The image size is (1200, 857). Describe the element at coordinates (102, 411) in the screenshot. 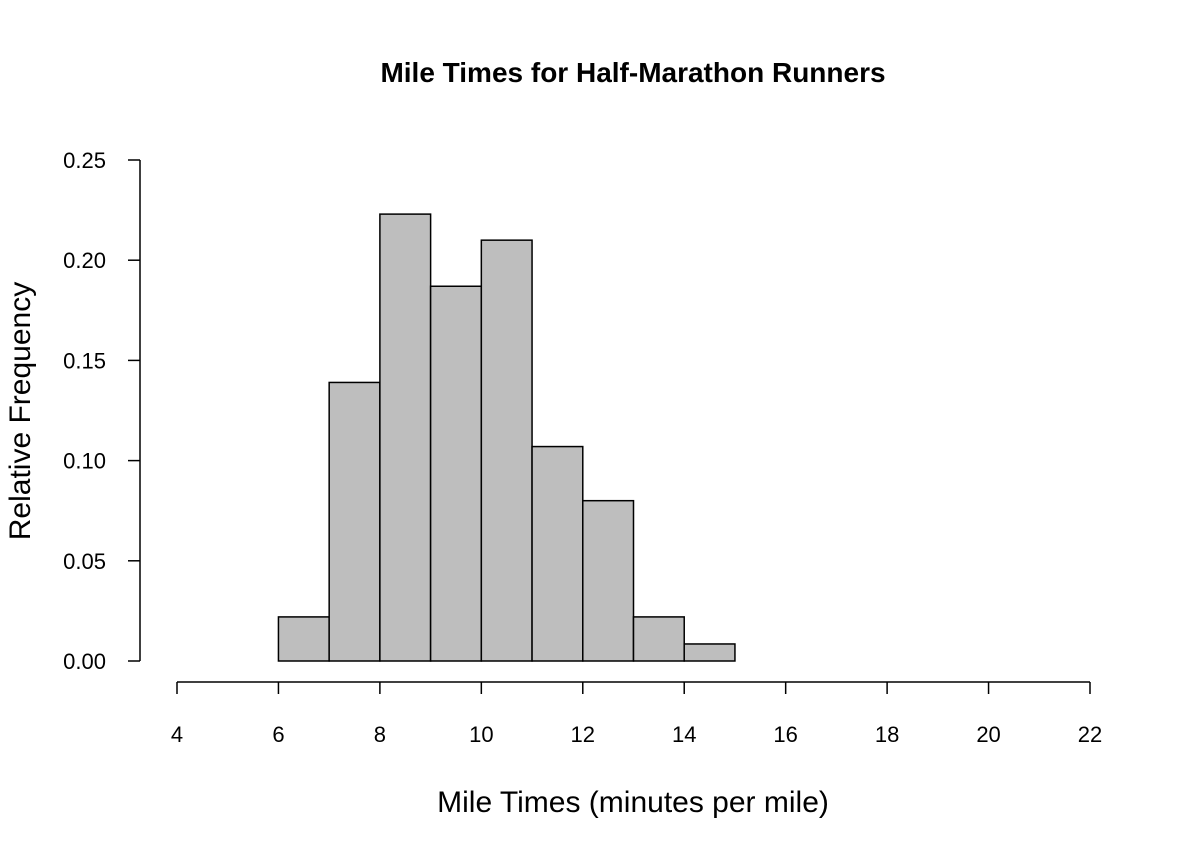

I see `y-axis: 0.00 0.05 0.10 0.15 0.20 0.25` at that location.